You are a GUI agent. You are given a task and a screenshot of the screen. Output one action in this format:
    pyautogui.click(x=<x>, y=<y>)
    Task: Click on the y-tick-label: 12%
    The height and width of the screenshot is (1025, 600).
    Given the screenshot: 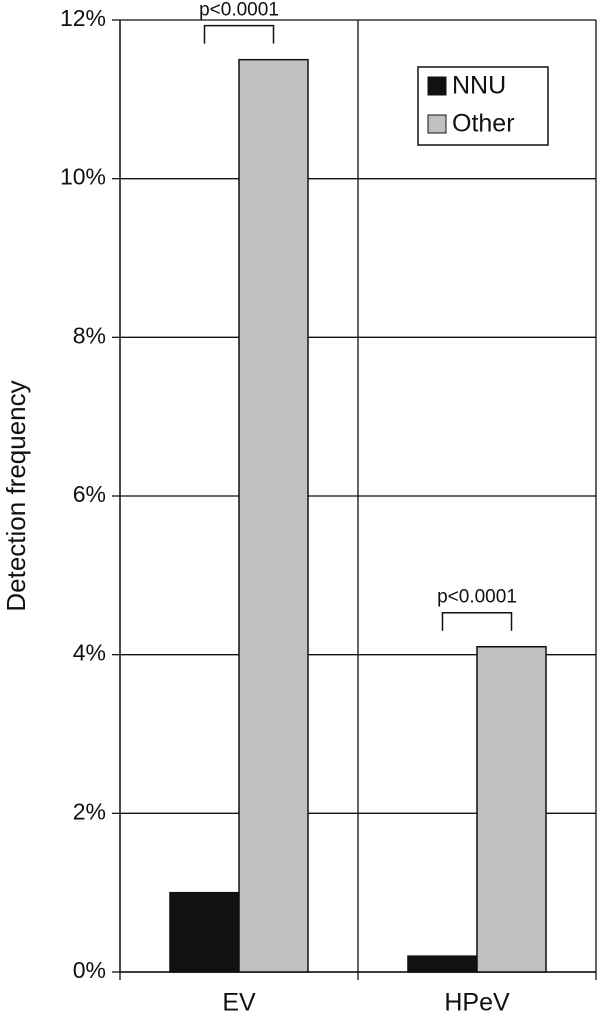 What is the action you would take?
    pyautogui.click(x=83, y=18)
    